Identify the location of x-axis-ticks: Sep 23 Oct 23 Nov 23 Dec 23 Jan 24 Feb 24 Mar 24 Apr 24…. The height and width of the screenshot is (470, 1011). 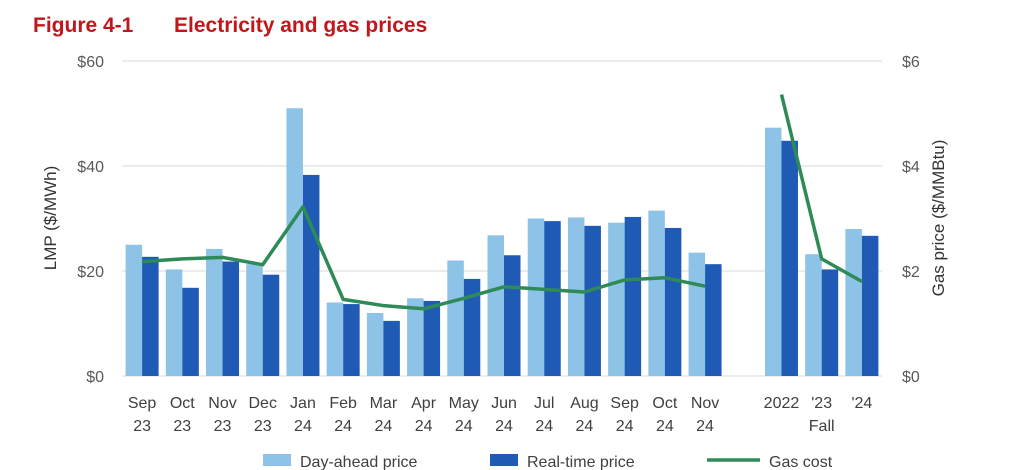
(500, 415).